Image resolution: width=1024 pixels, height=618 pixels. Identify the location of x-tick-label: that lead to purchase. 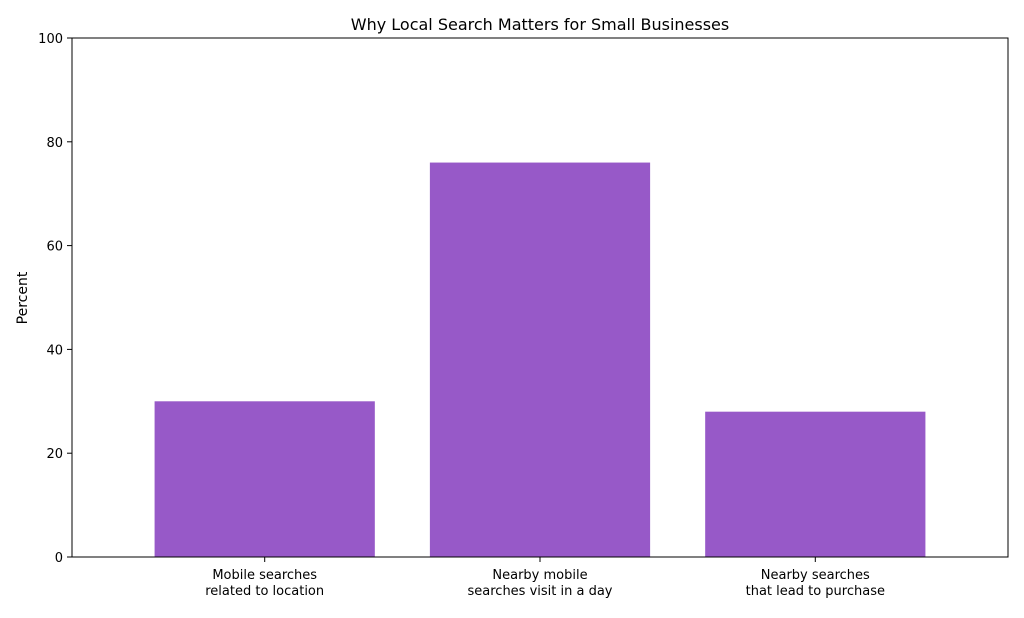
(815, 591).